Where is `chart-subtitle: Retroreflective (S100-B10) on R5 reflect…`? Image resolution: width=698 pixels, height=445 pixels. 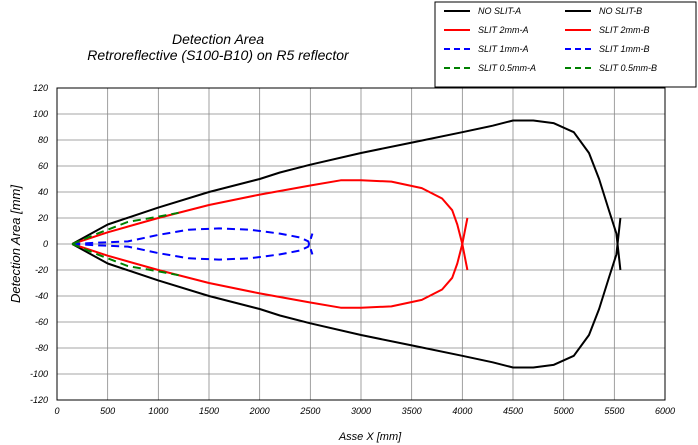 chart-subtitle: Retroreflective (S100-B10) on R5 reflect… is located at coordinates (218, 55).